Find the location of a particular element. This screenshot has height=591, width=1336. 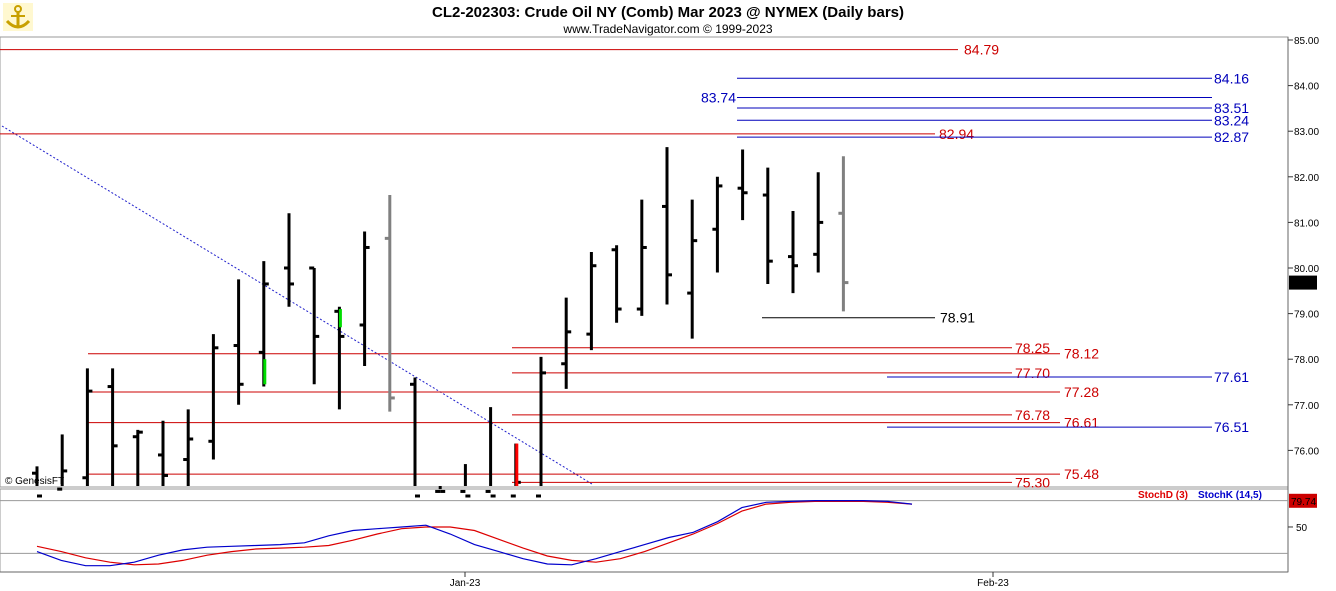

legend-stoch-d: StochD (3) is located at coordinates (1163, 495).